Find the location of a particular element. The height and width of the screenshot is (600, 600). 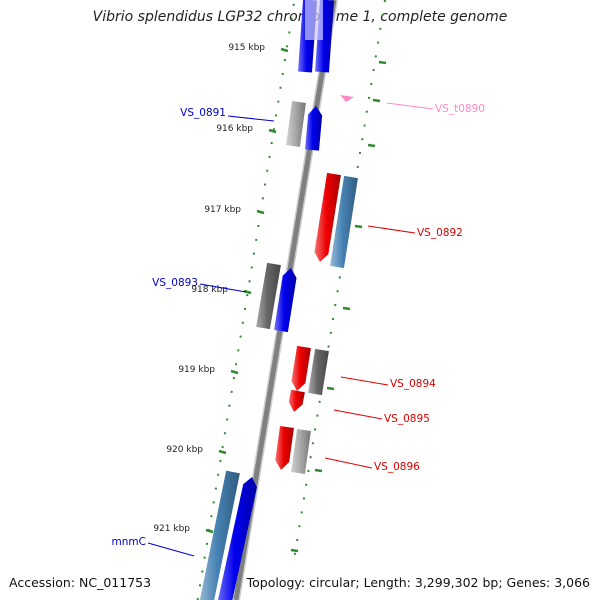

tick-label: 917 kbp is located at coordinates (222, 210).